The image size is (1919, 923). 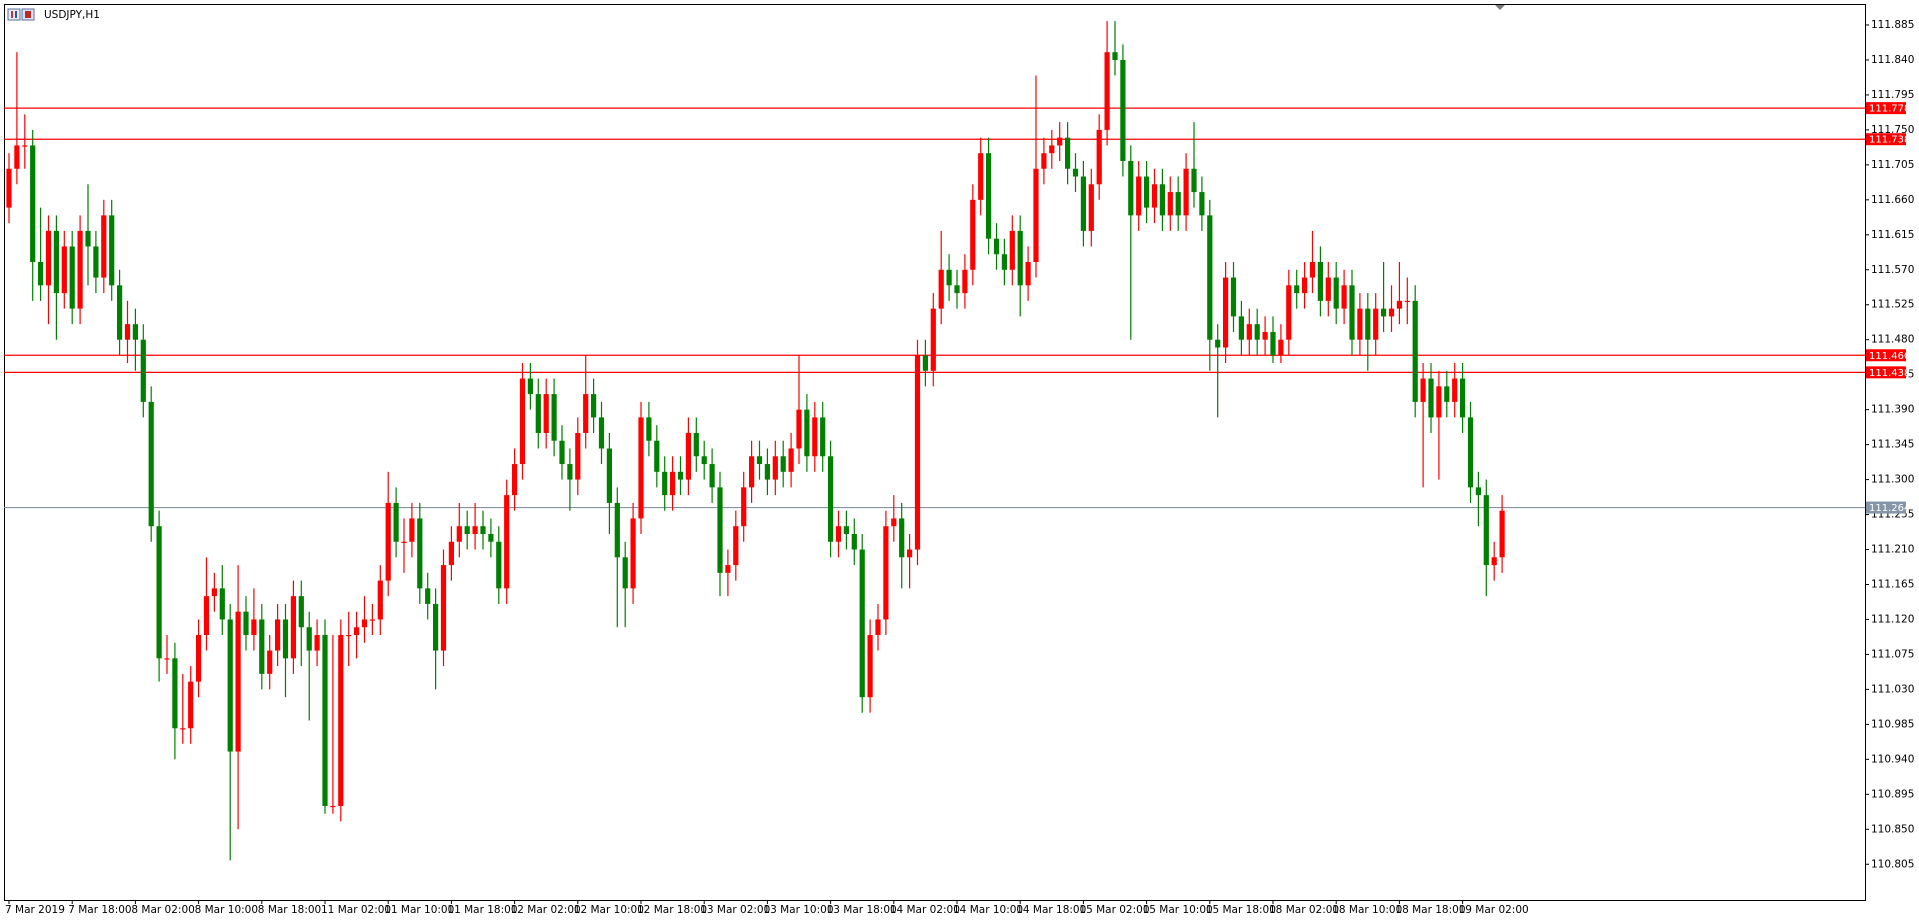 What do you see at coordinates (1114, 910) in the screenshot?
I see `x-tick-label: 15 Mar 02:00` at bounding box center [1114, 910].